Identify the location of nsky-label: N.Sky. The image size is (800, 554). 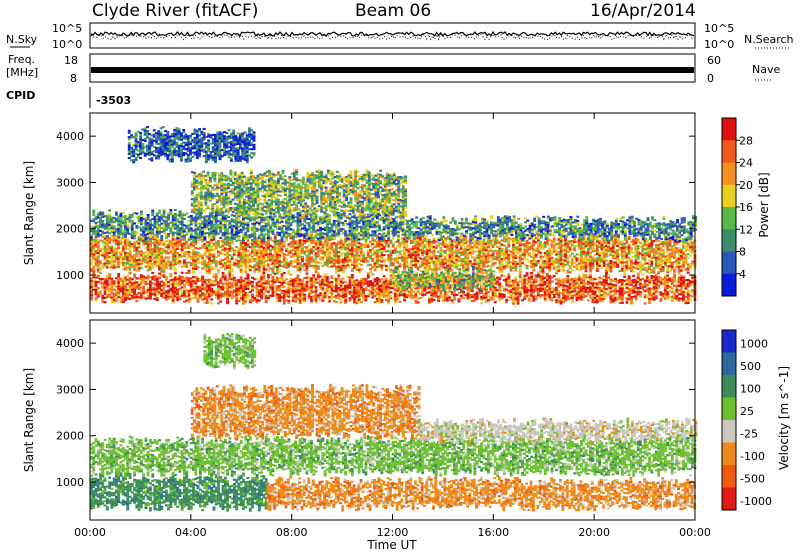
(22, 39).